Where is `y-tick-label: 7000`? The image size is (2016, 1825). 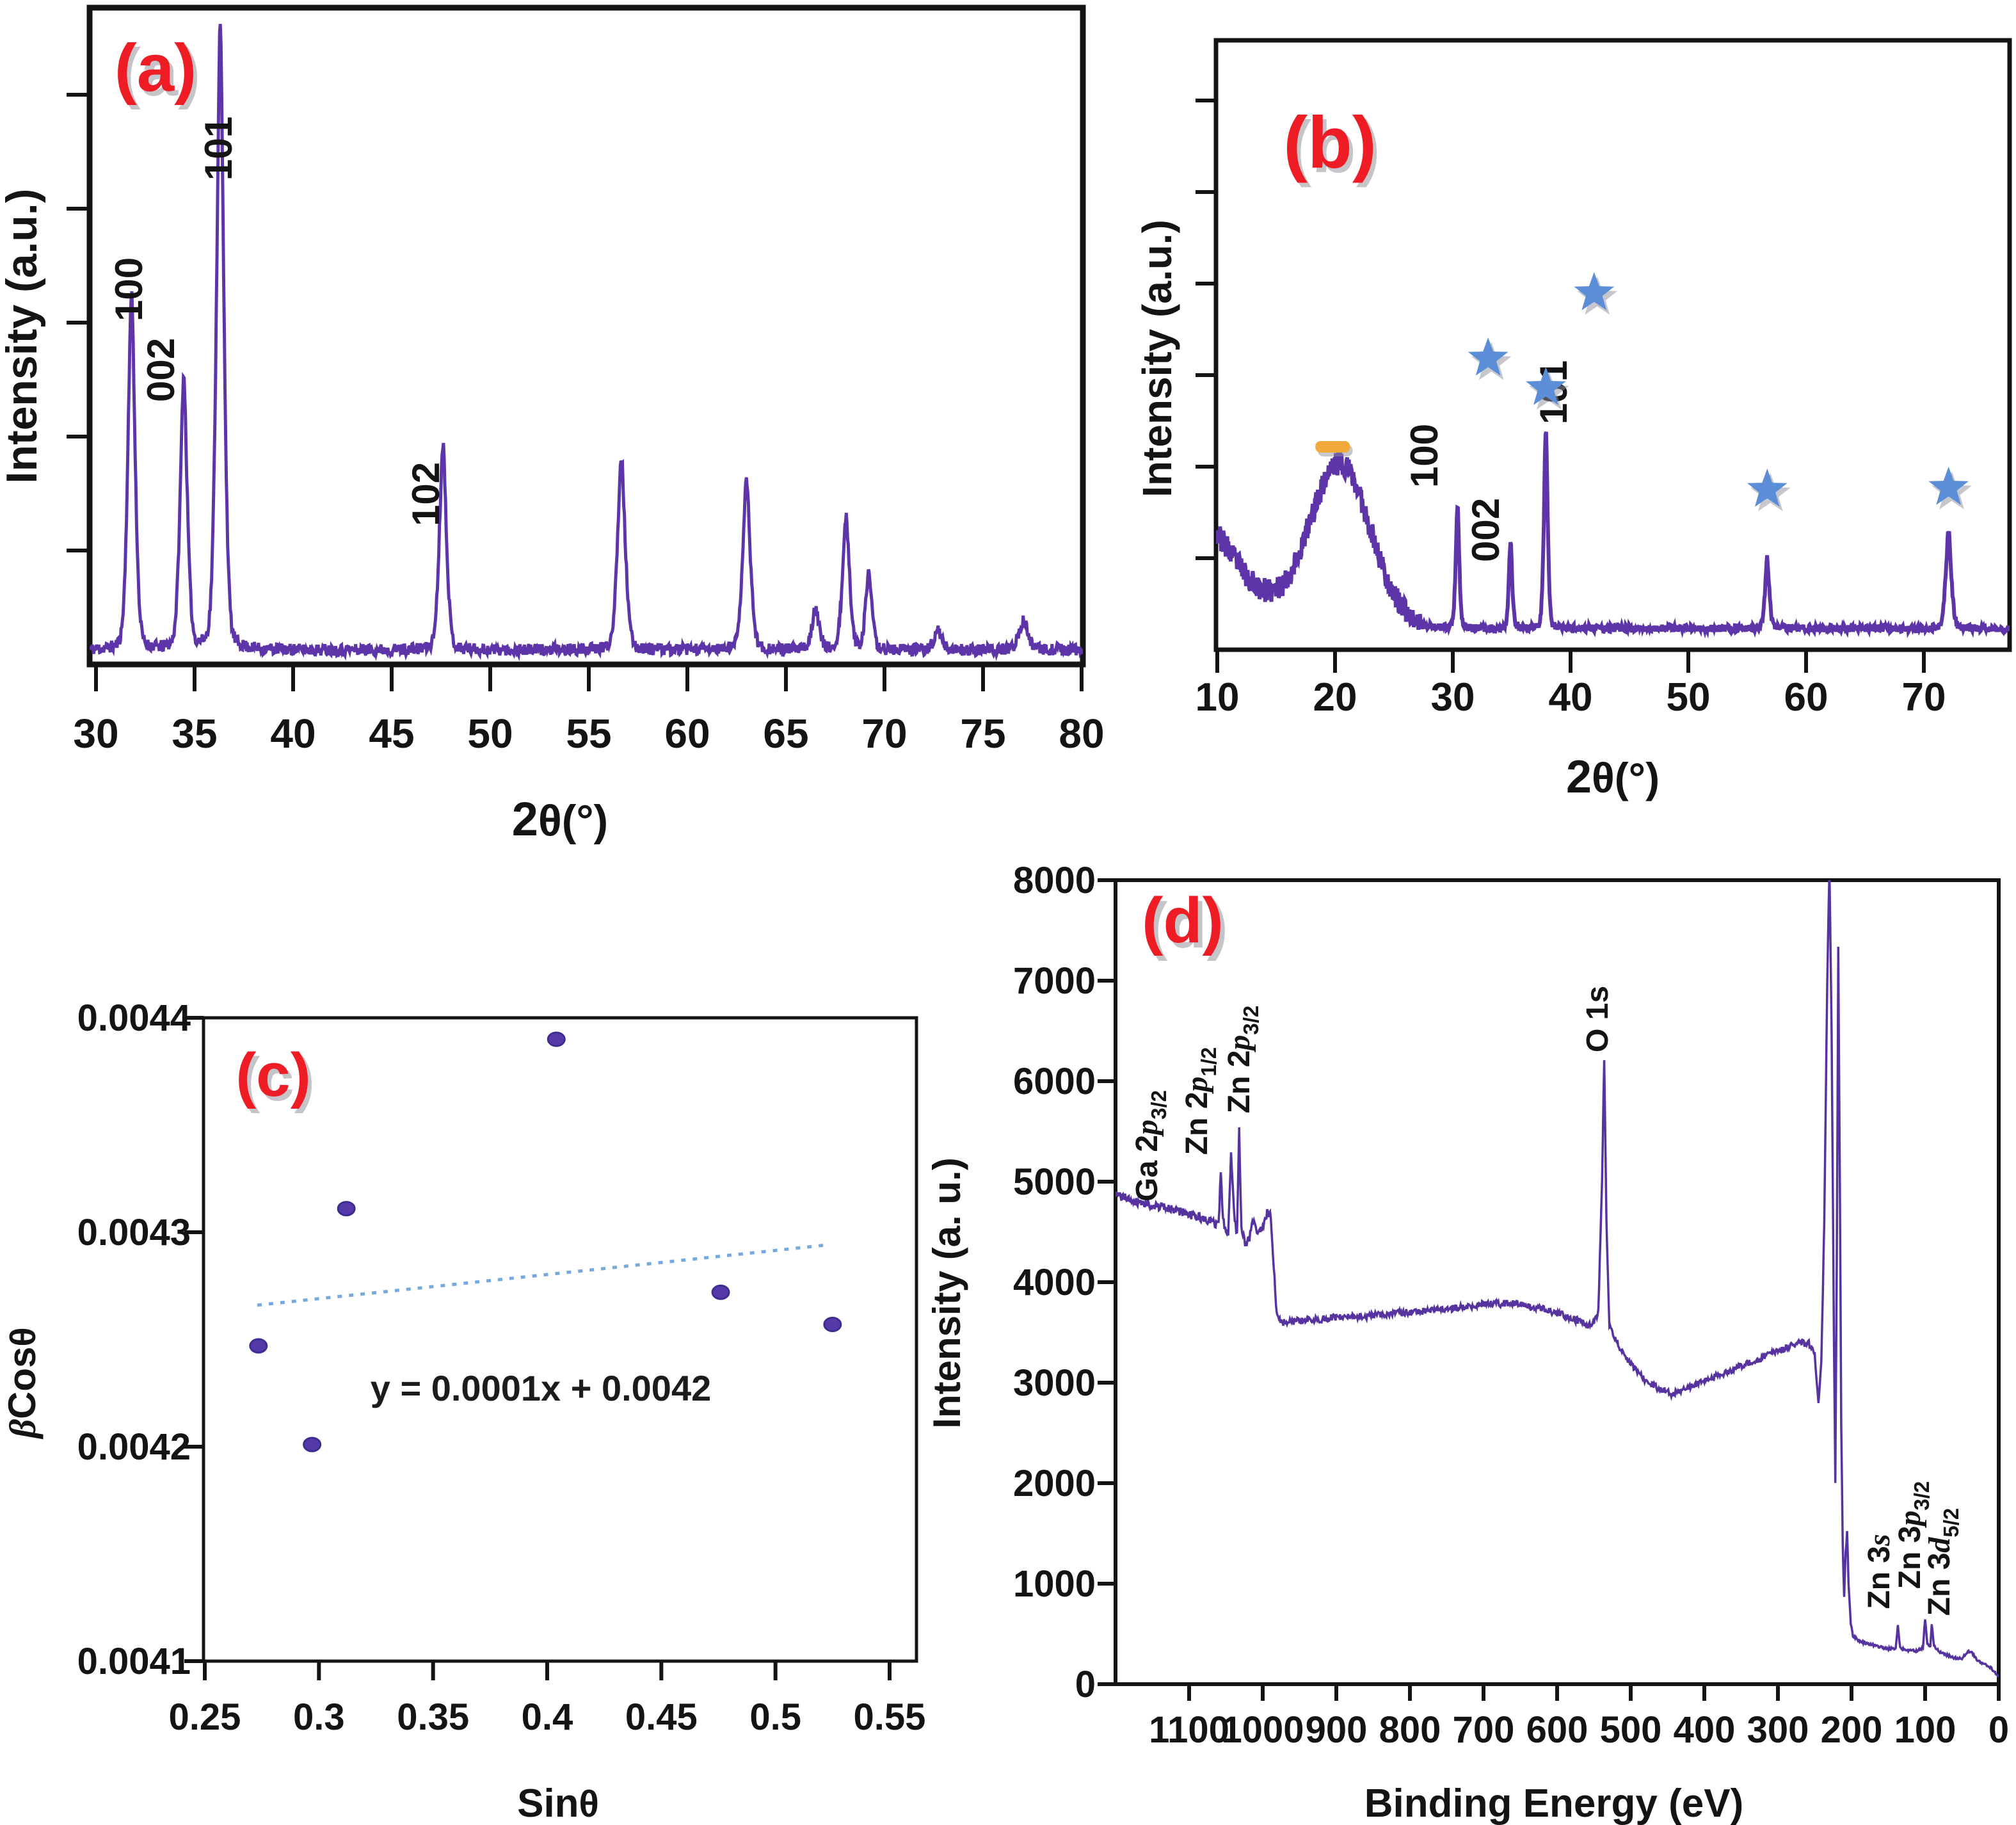 y-tick-label: 7000 is located at coordinates (1054, 981).